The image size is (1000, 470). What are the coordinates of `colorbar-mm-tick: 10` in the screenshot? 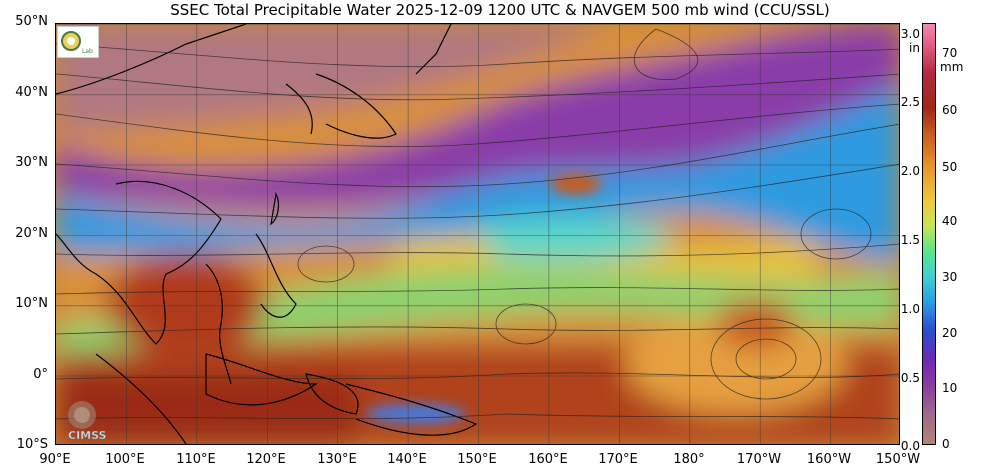 It's located at (950, 388).